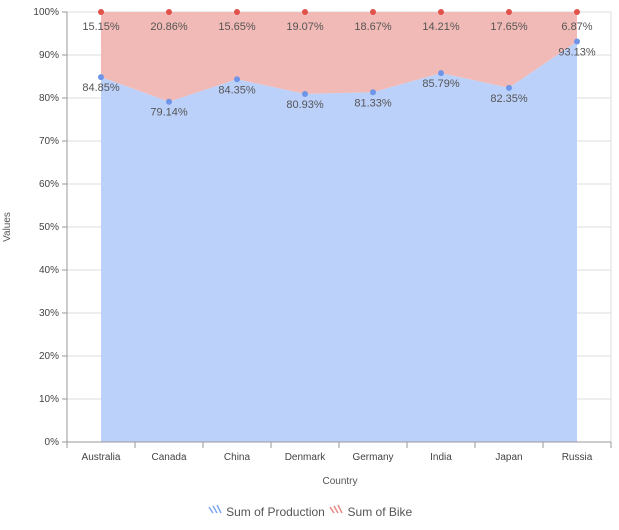  Describe the element at coordinates (237, 90) in the screenshot. I see `production-data-label: 84.35%` at that location.